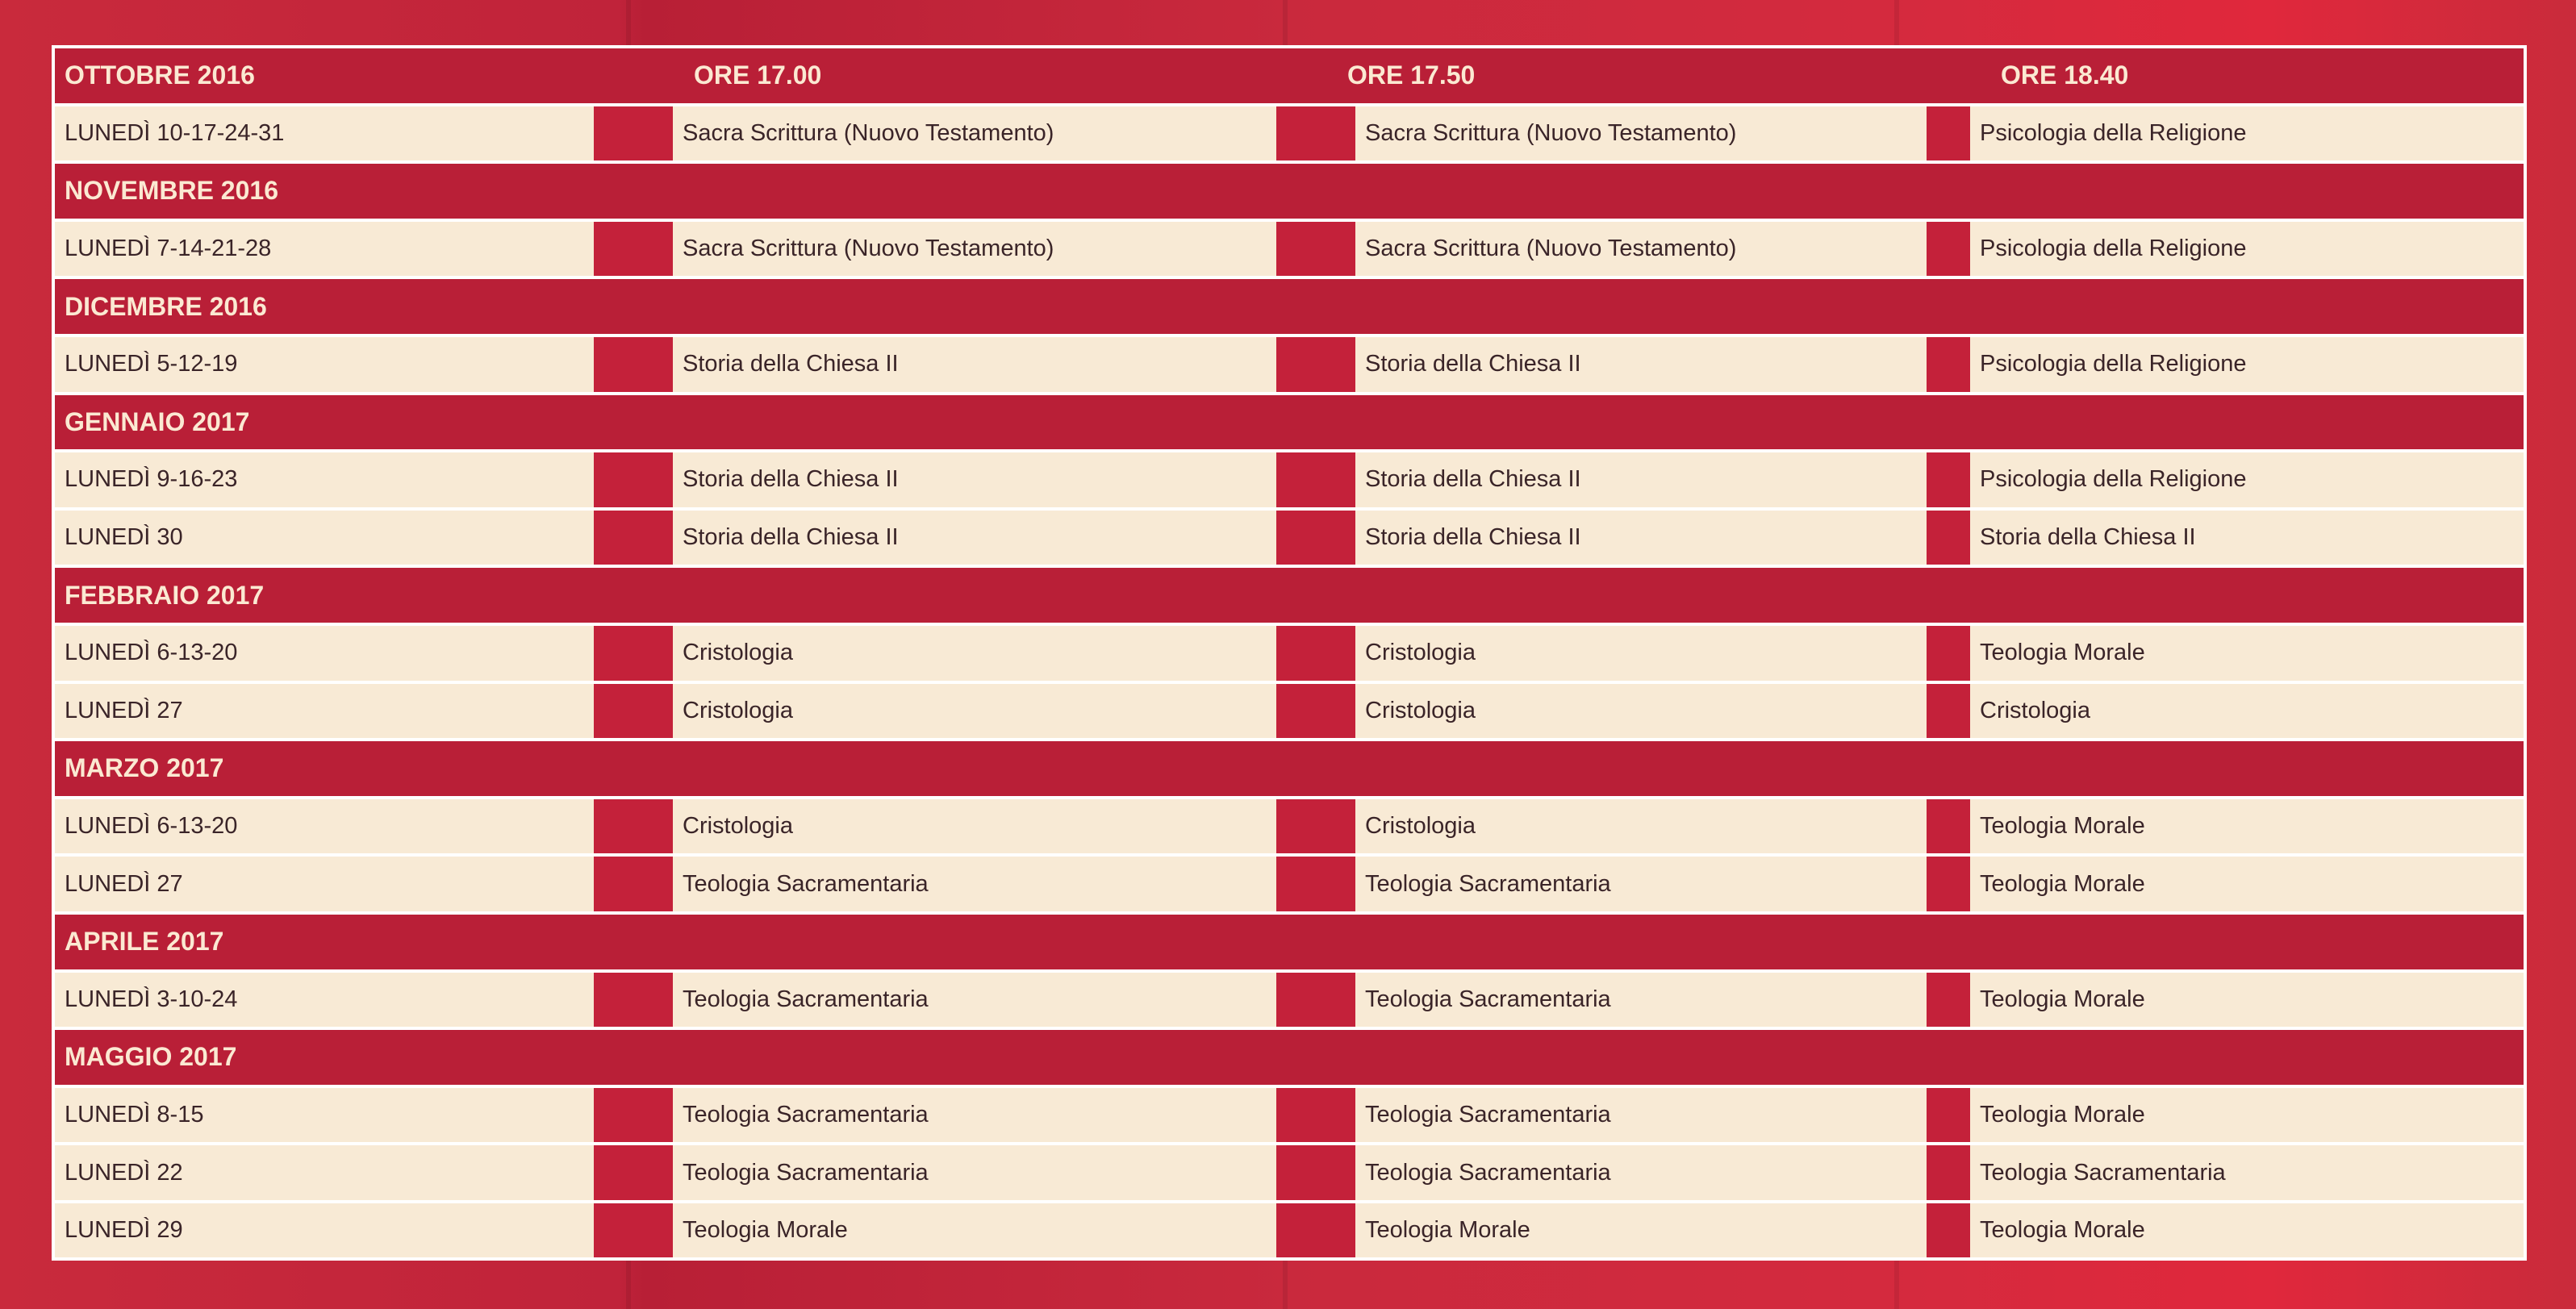 This screenshot has width=2576, height=1309. I want to click on month-label: GENNAIO 2017, so click(158, 421).